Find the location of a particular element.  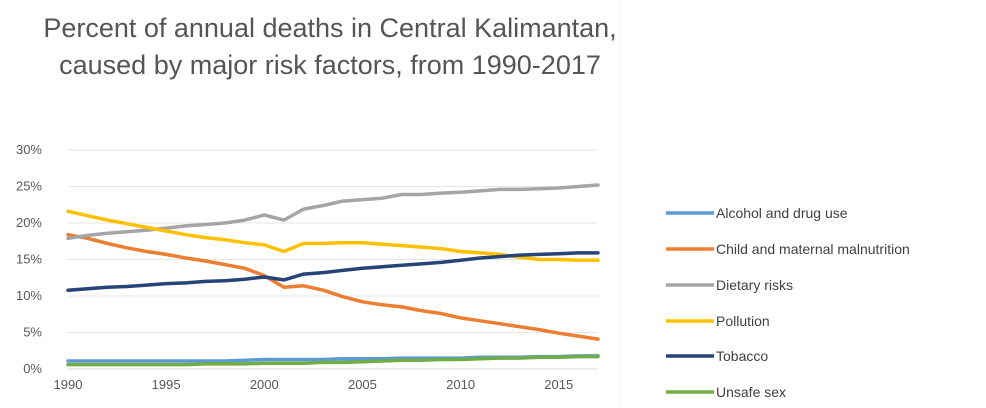

x-tick-label: 2010 is located at coordinates (460, 384).